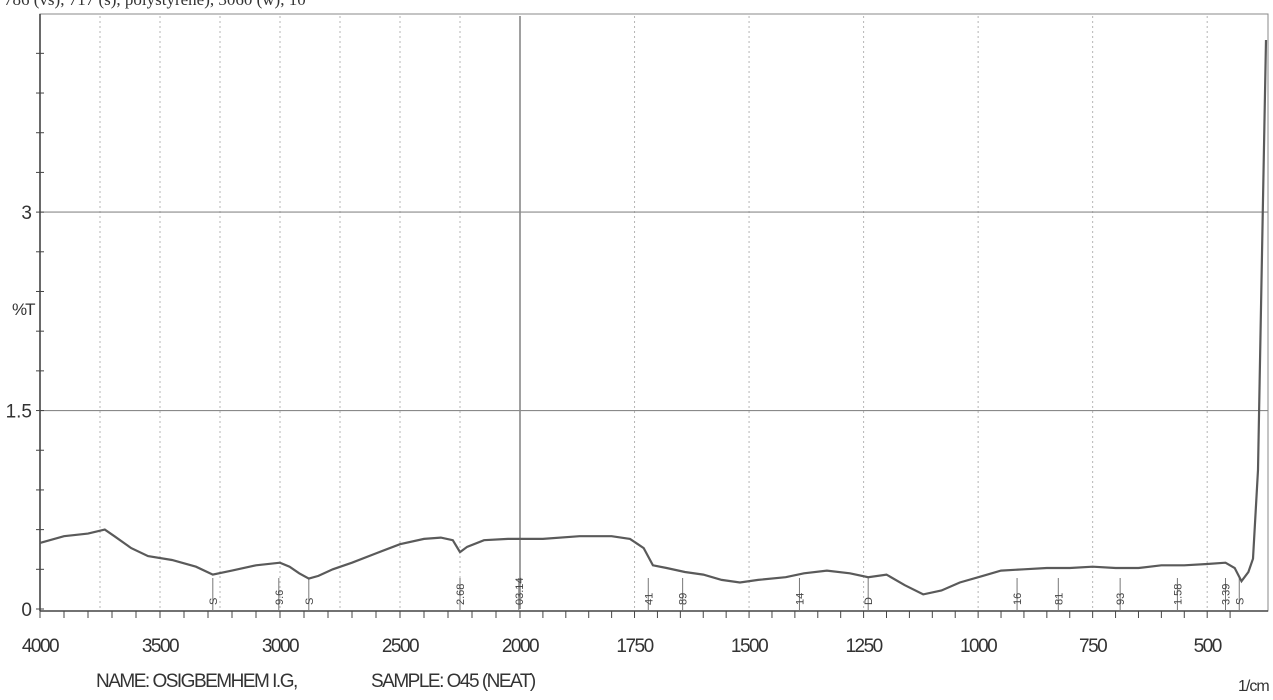 This screenshot has width=1273, height=700. Describe the element at coordinates (520, 646) in the screenshot. I see `x-tick-label: 2000` at that location.